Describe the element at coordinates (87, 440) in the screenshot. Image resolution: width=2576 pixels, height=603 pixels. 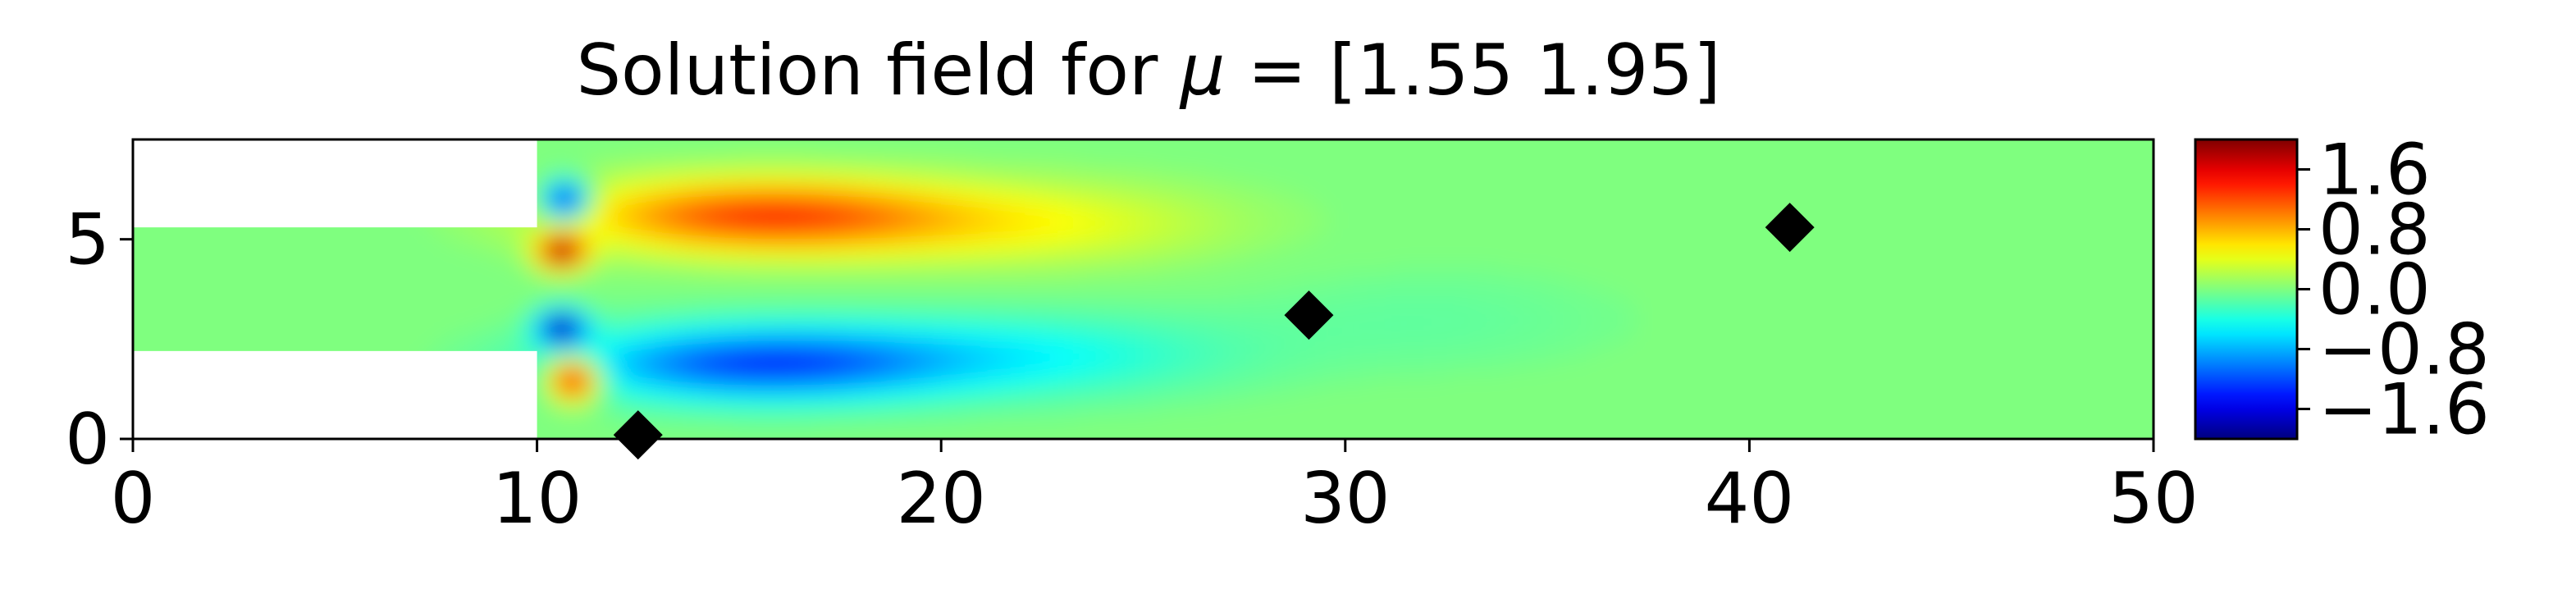
I see `y-tick-label: 0` at that location.